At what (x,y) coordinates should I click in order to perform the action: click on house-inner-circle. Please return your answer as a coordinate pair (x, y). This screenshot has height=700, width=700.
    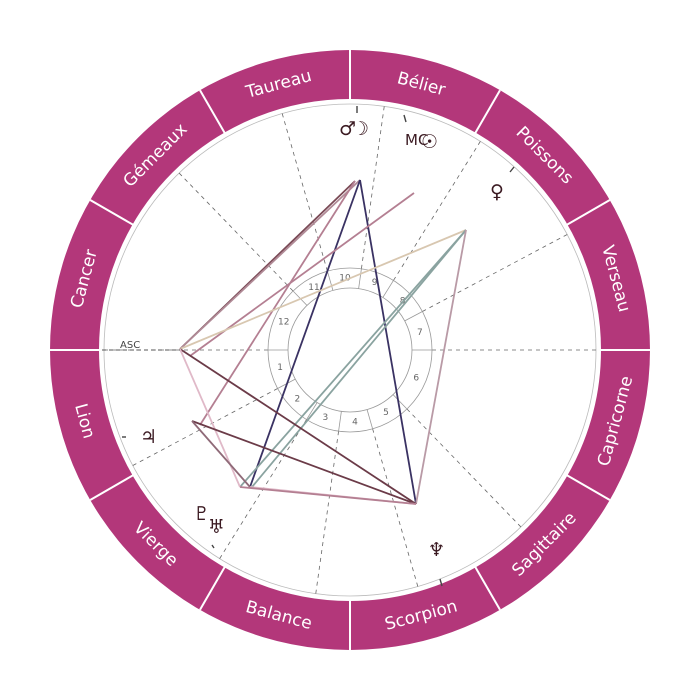
    Looking at the image, I should click on (350, 350).